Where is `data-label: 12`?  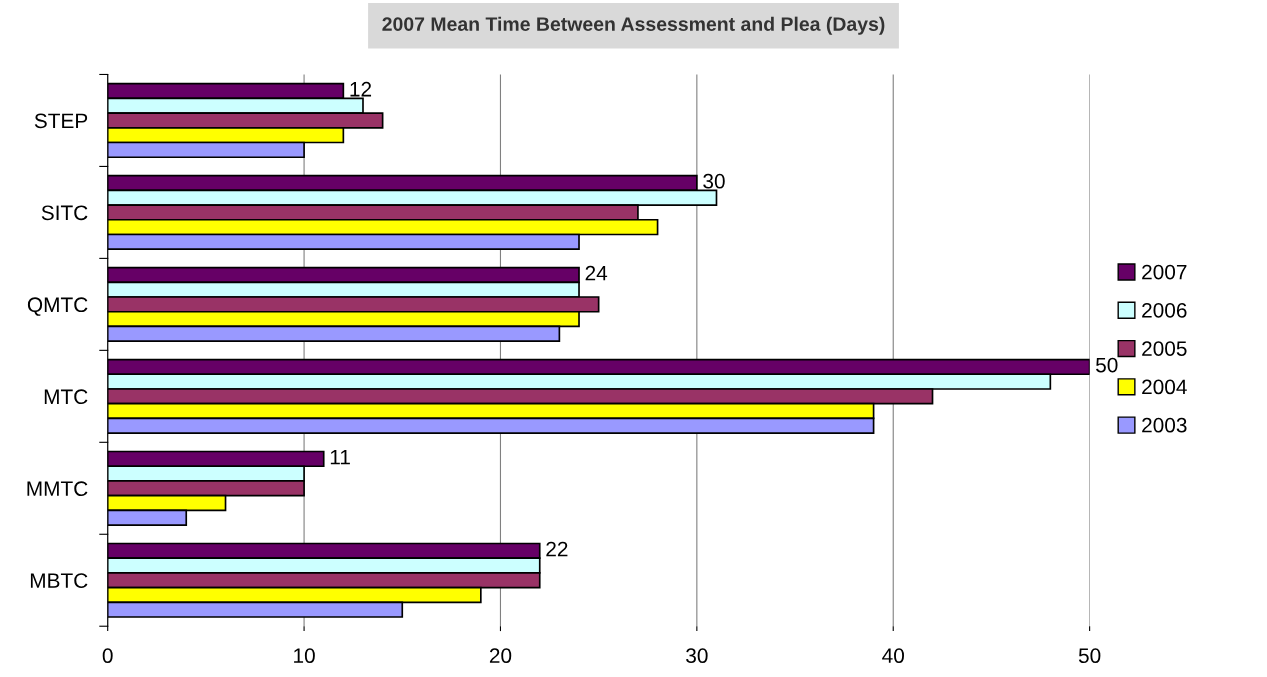
data-label: 12 is located at coordinates (361, 89).